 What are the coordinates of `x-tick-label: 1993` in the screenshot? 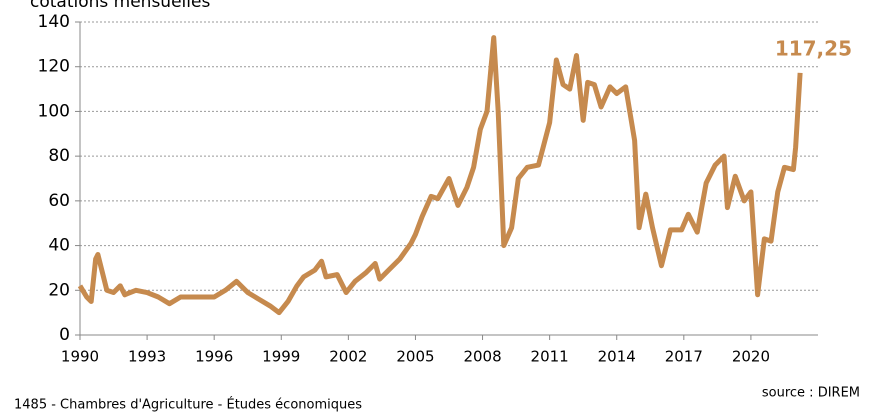 It's located at (147, 357).